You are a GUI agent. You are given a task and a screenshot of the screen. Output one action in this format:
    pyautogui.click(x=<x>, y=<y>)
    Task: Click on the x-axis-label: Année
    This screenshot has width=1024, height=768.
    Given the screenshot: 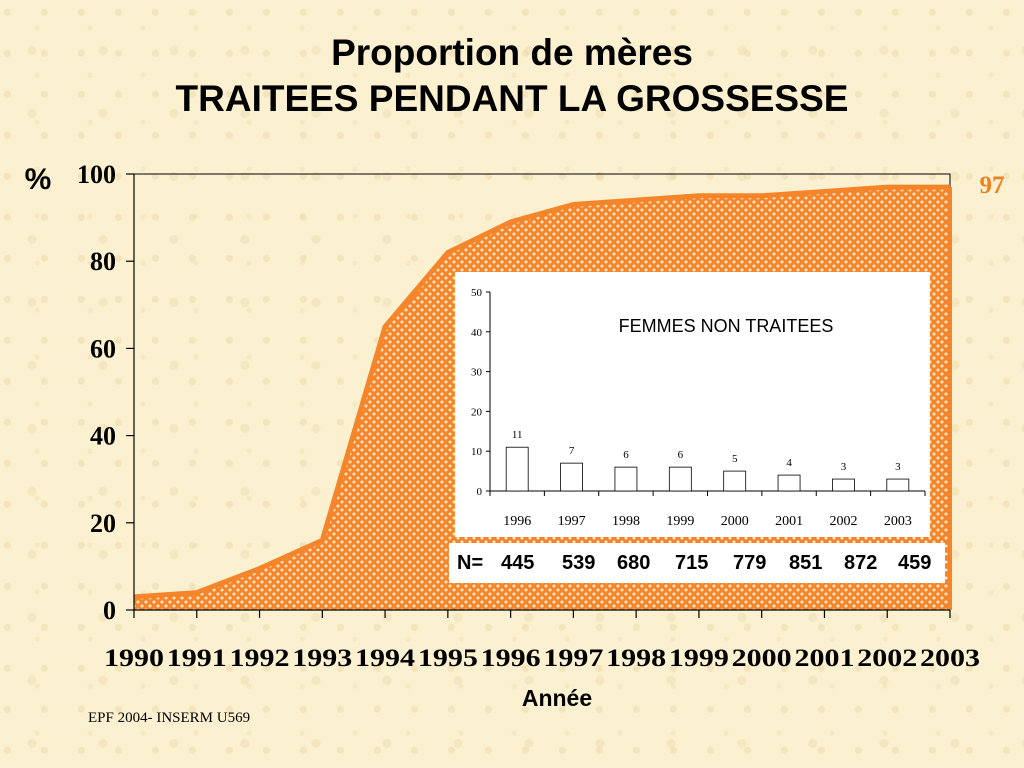 What is the action you would take?
    pyautogui.click(x=557, y=698)
    